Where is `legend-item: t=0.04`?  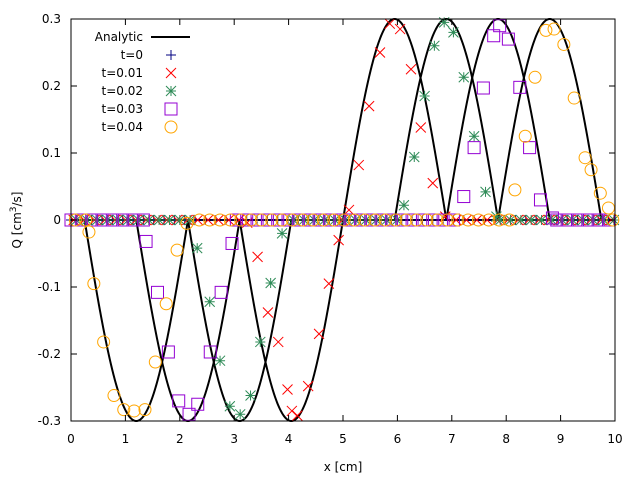
legend-item: t=0.04 is located at coordinates (140, 127).